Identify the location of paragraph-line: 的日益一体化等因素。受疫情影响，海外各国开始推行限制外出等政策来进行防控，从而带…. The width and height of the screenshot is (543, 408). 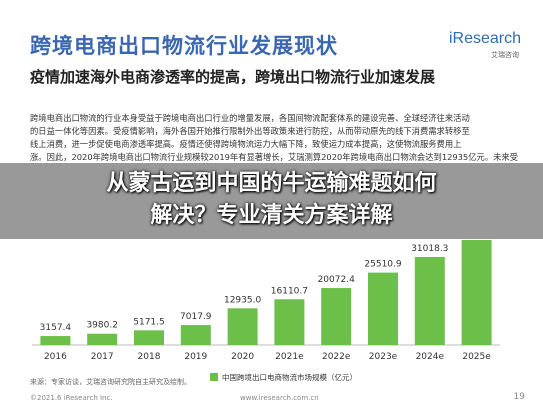
(250, 131).